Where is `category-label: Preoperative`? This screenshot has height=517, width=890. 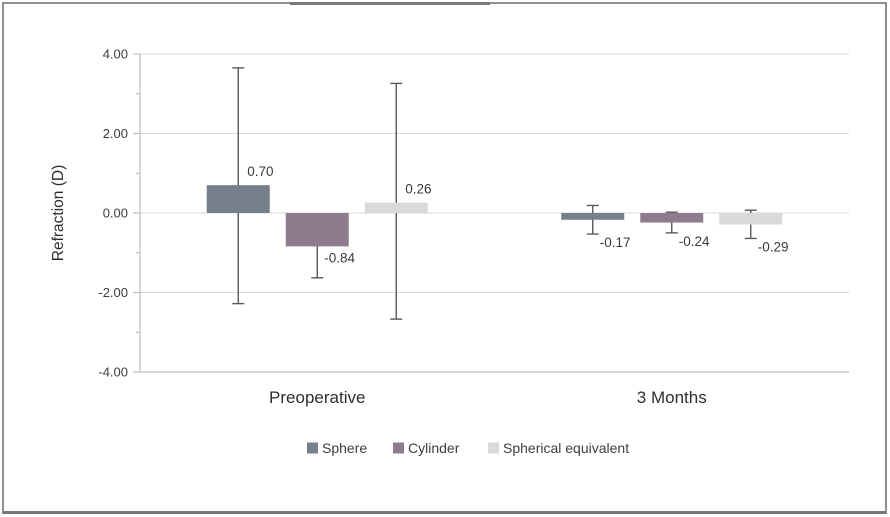 category-label: Preoperative is located at coordinates (317, 397).